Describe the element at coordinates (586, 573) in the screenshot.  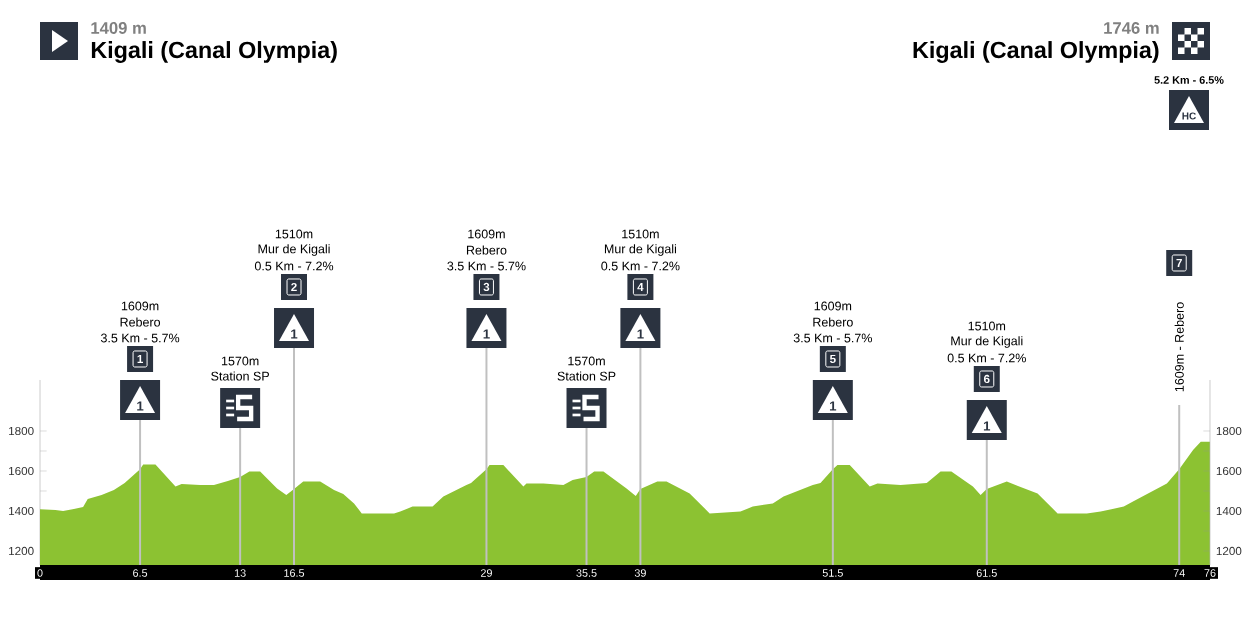
I see `x-tick-label: 35.5` at that location.